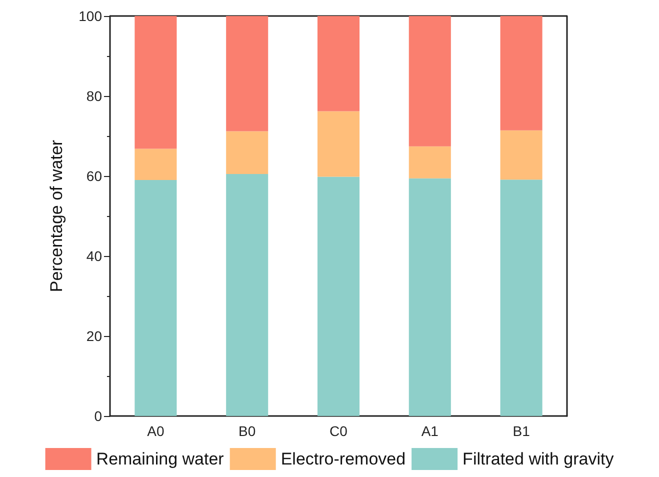  Describe the element at coordinates (160, 459) in the screenshot. I see `legend-label: Remaining water` at that location.